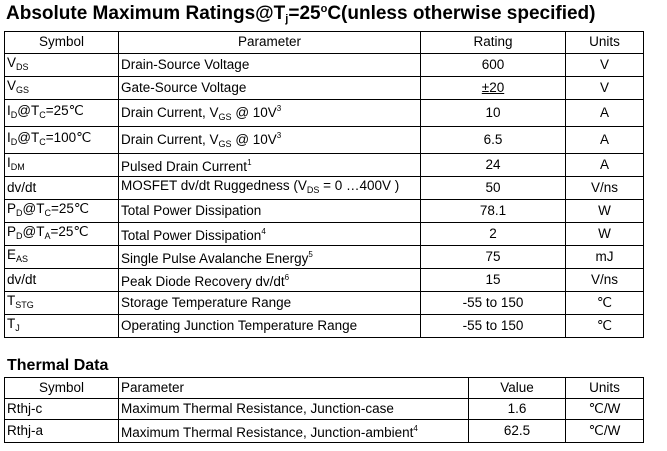  What do you see at coordinates (11, 300) in the screenshot?
I see `symbol-text: T` at bounding box center [11, 300].